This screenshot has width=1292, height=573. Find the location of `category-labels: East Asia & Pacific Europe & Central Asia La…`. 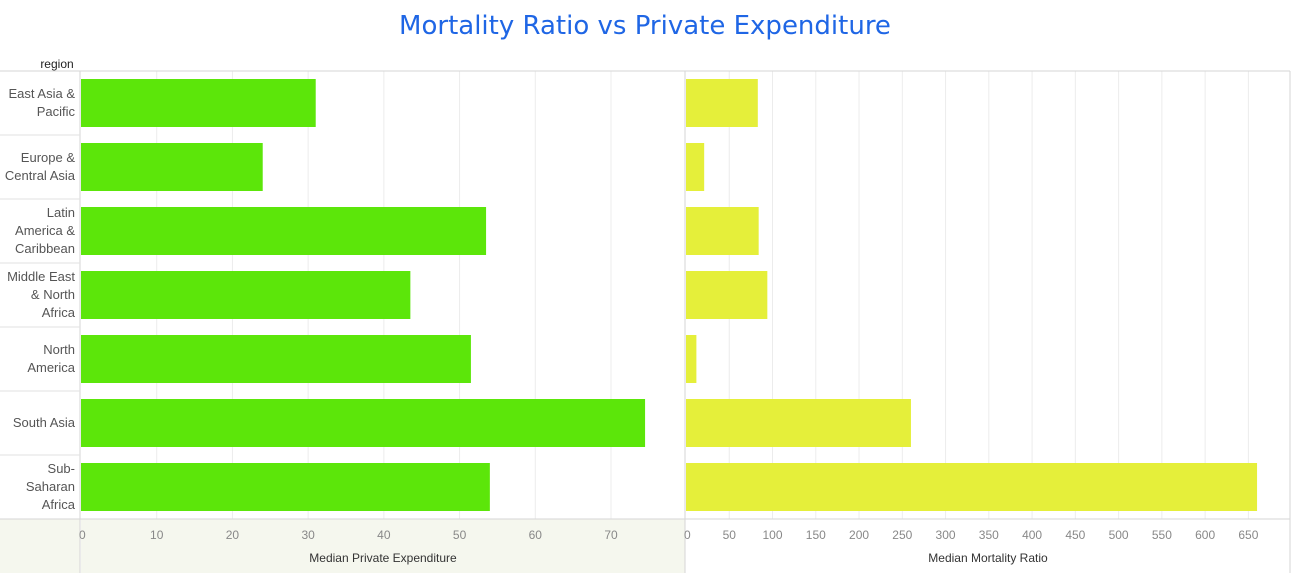

category-labels: East Asia & Pacific Europe & Central Asia La… is located at coordinates (40, 299).